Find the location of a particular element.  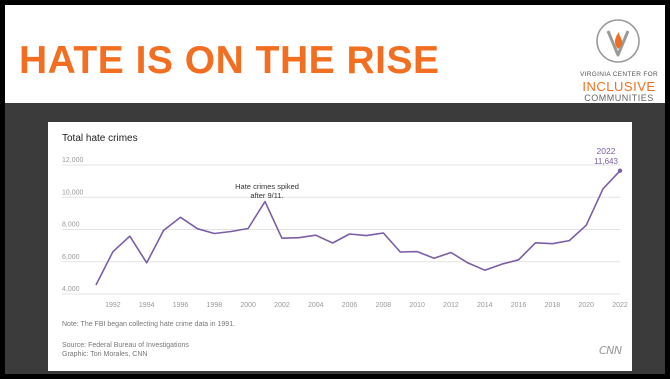

logo-text-line1: VIRGINIA CENTER FOR is located at coordinates (619, 74).